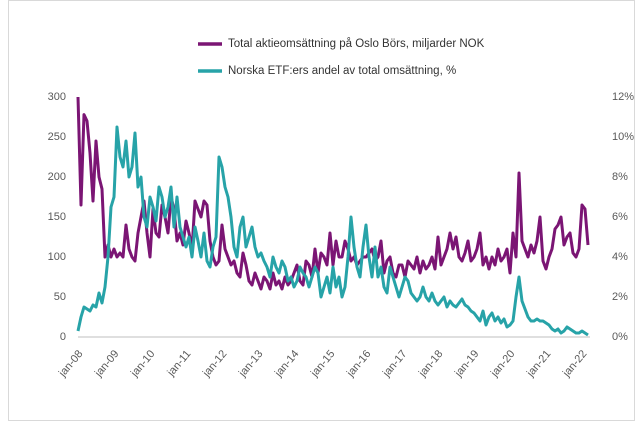  I want to click on y-tick-label: 0, so click(63, 337).